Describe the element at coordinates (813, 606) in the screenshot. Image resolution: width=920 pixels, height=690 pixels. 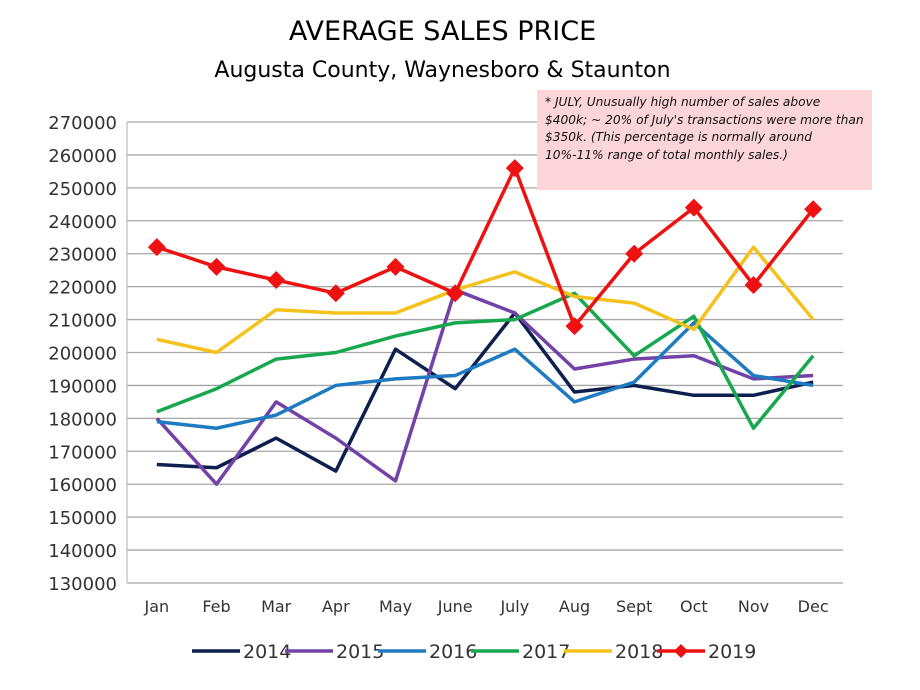
I see `x-tick-label: Dec` at that location.